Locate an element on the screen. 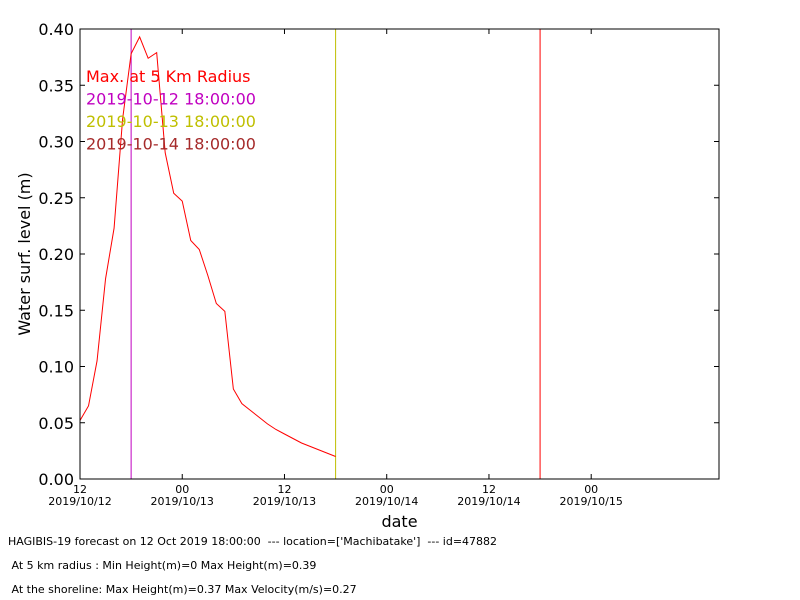 The height and width of the screenshot is (600, 800). x-tick-label-date: 2019/10/15 is located at coordinates (590, 501).